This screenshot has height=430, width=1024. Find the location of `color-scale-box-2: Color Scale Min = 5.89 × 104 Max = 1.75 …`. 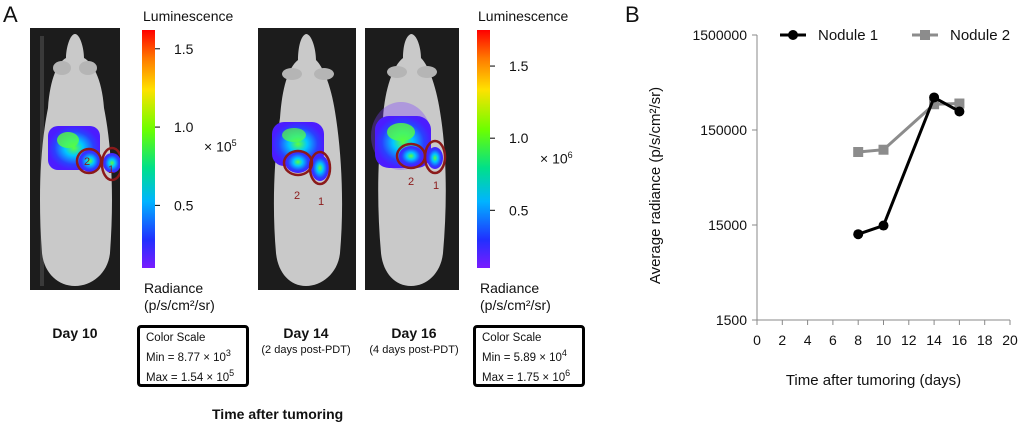

color-scale-box-2: Color Scale Min = 5.89 × 104 Max = 1.75 … is located at coordinates (529, 356).